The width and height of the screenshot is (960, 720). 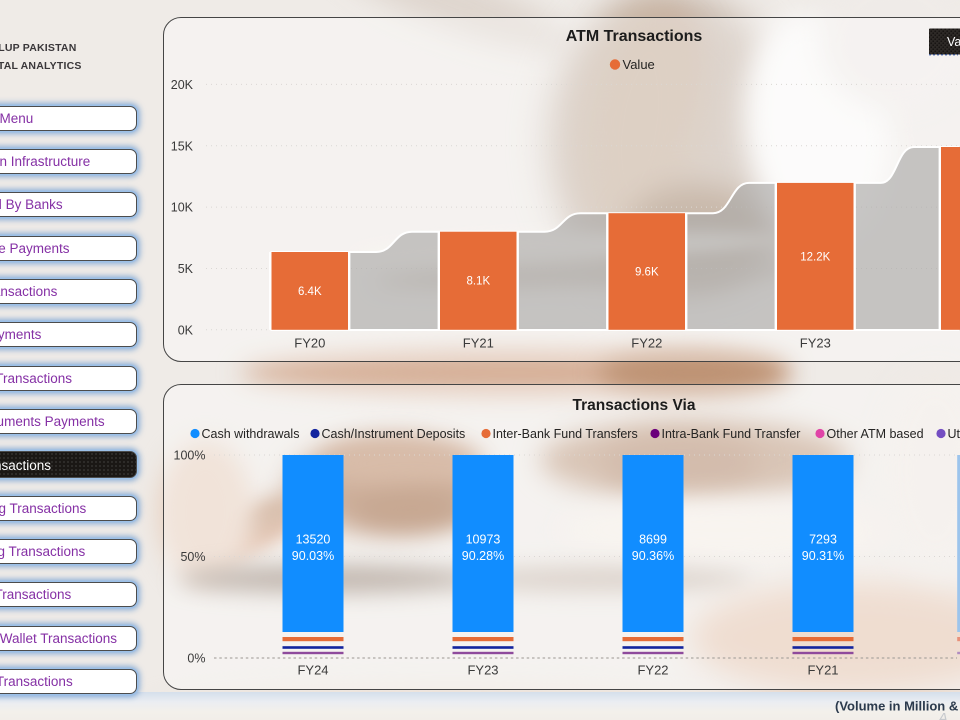 I want to click on svg-text: Cash/Instrument Deposits, so click(x=394, y=434).